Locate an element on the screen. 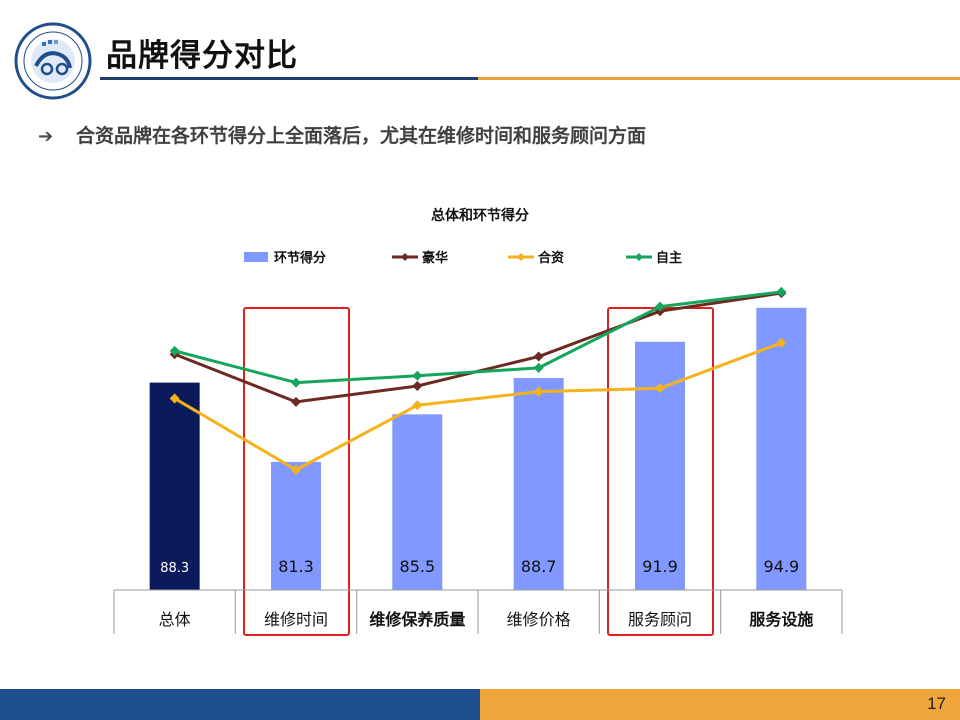 This screenshot has height=720, width=960. bullet-text: 合资品牌在各环节得分上全面落后，尤其在维修时间和服务顾问方面 is located at coordinates (361, 136).